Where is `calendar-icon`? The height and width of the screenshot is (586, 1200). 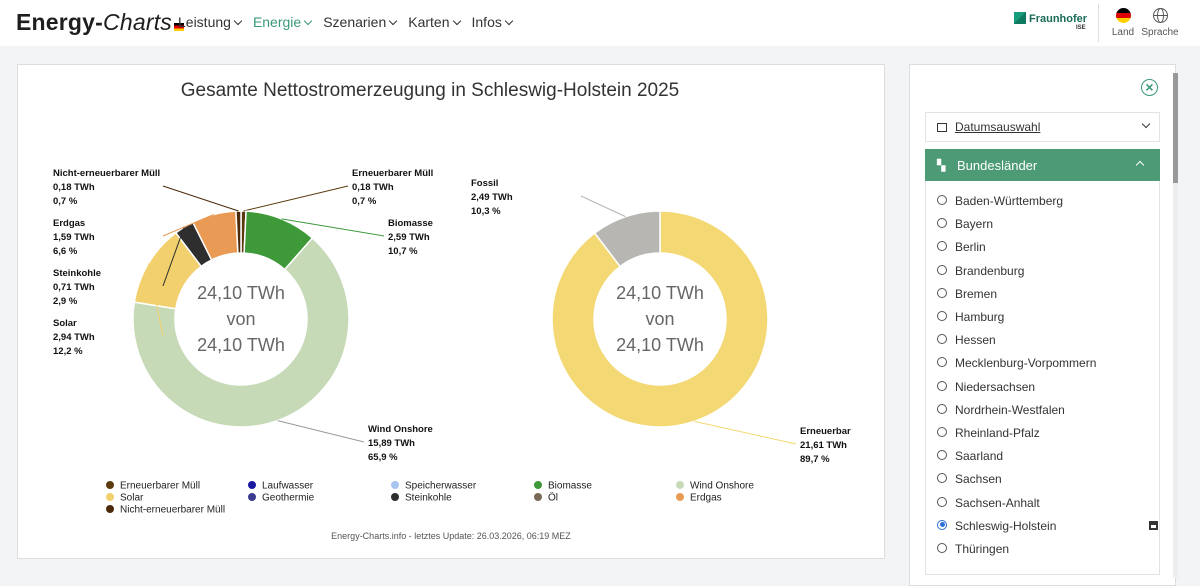
calendar-icon is located at coordinates (942, 127).